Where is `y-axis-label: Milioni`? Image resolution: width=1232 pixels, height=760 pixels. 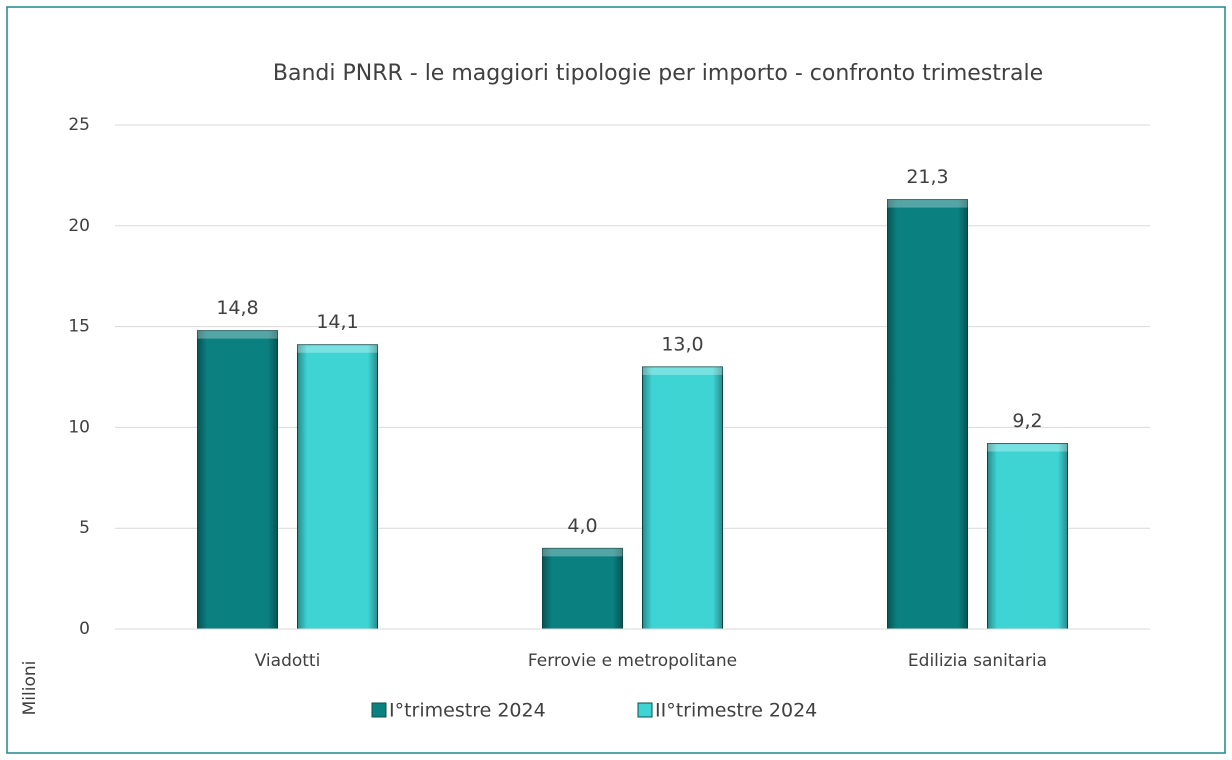 y-axis-label: Milioni is located at coordinates (30, 688).